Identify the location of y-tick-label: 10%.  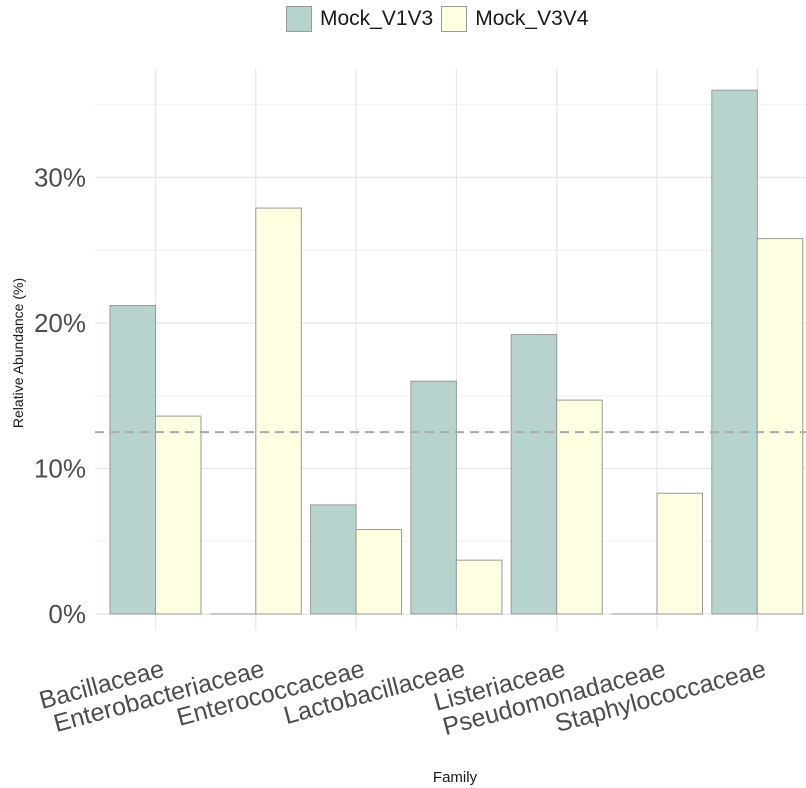
(60, 469).